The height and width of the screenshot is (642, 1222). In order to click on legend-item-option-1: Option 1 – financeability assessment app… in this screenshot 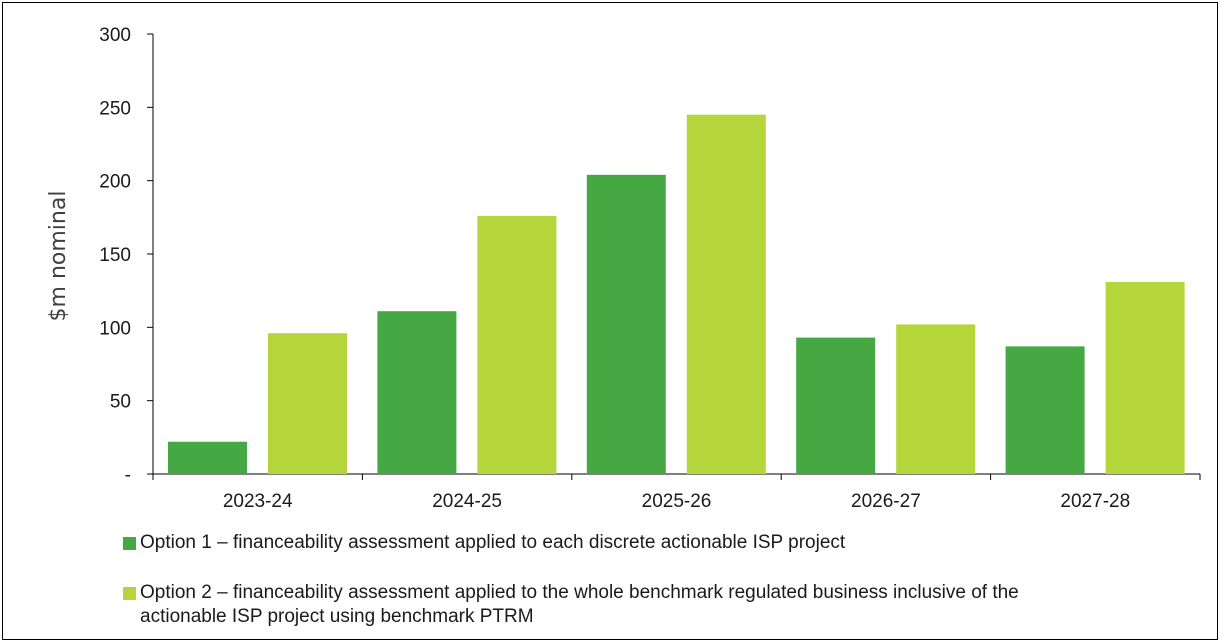, I will do `click(623, 543)`.